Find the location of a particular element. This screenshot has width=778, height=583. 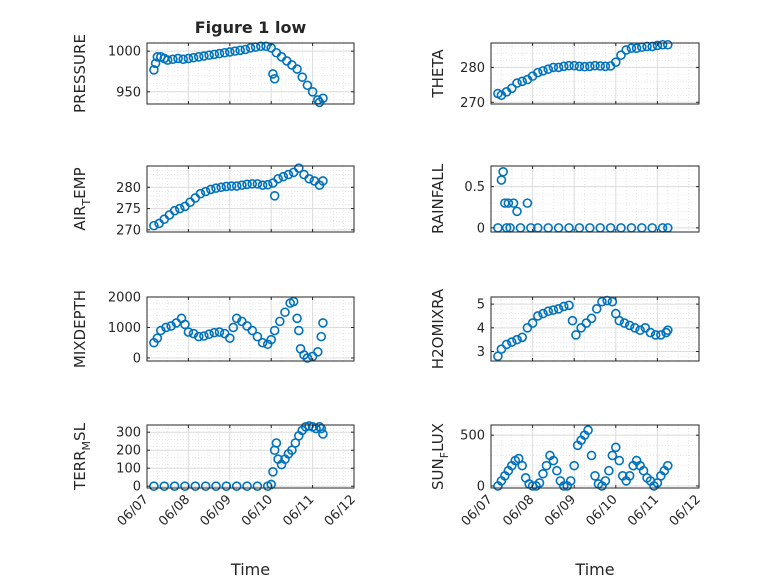

y-axis-label: RAINFALL is located at coordinates (438, 198).